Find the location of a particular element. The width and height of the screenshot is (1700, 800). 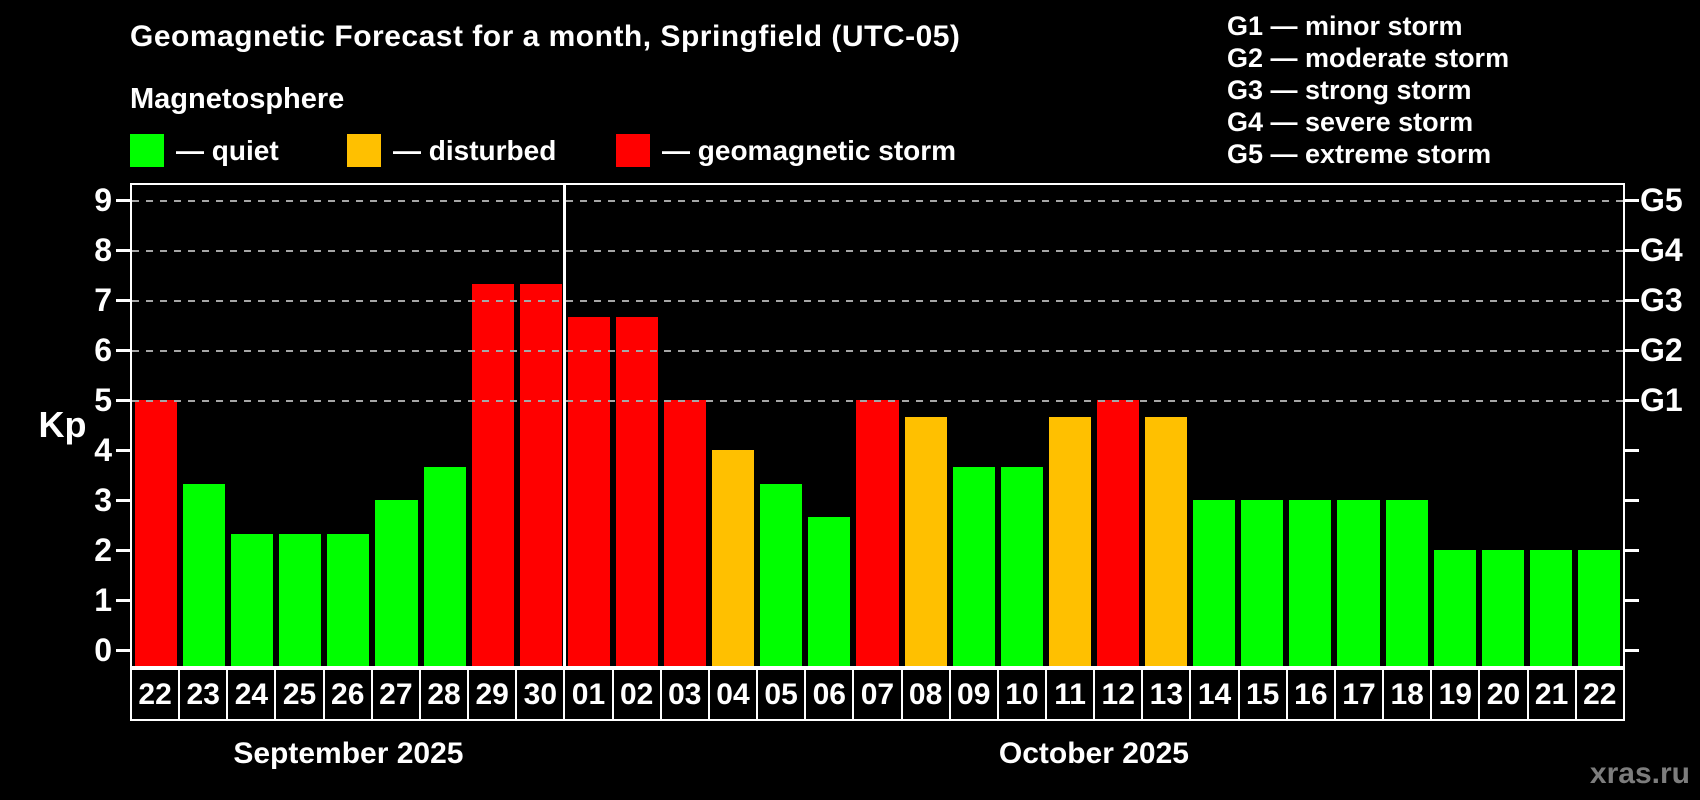

g-axis-label-G1: G1 is located at coordinates (1661, 400).